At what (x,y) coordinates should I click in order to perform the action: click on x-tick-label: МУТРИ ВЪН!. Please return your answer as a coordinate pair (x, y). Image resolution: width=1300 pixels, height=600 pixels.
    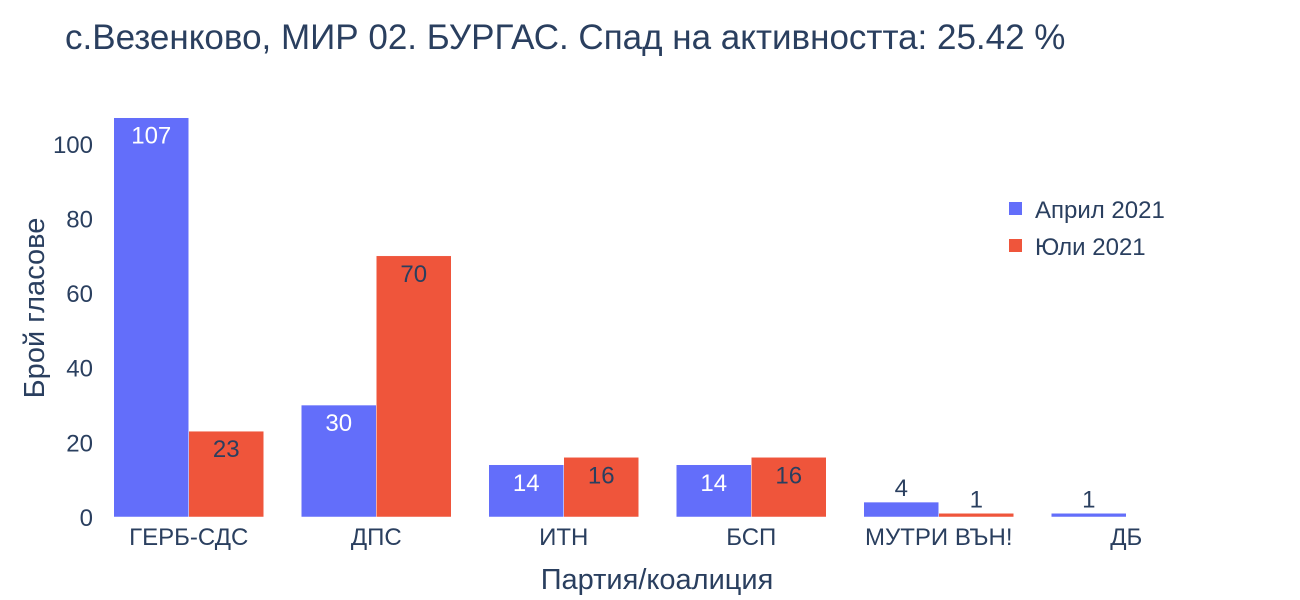
    Looking at the image, I should click on (938, 537).